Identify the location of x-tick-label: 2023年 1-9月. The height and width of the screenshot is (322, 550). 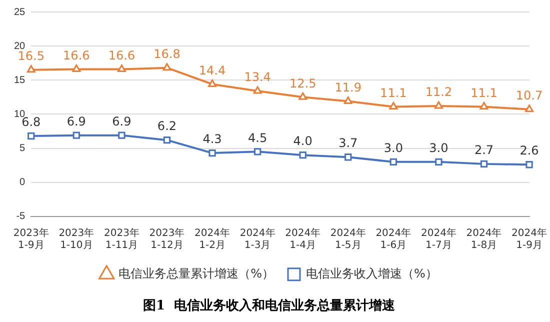
(31, 238).